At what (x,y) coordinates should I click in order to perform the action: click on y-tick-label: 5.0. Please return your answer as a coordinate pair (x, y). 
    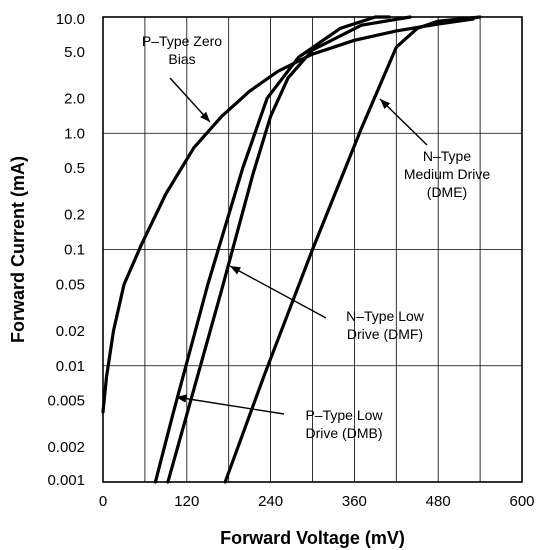
    Looking at the image, I should click on (74, 52).